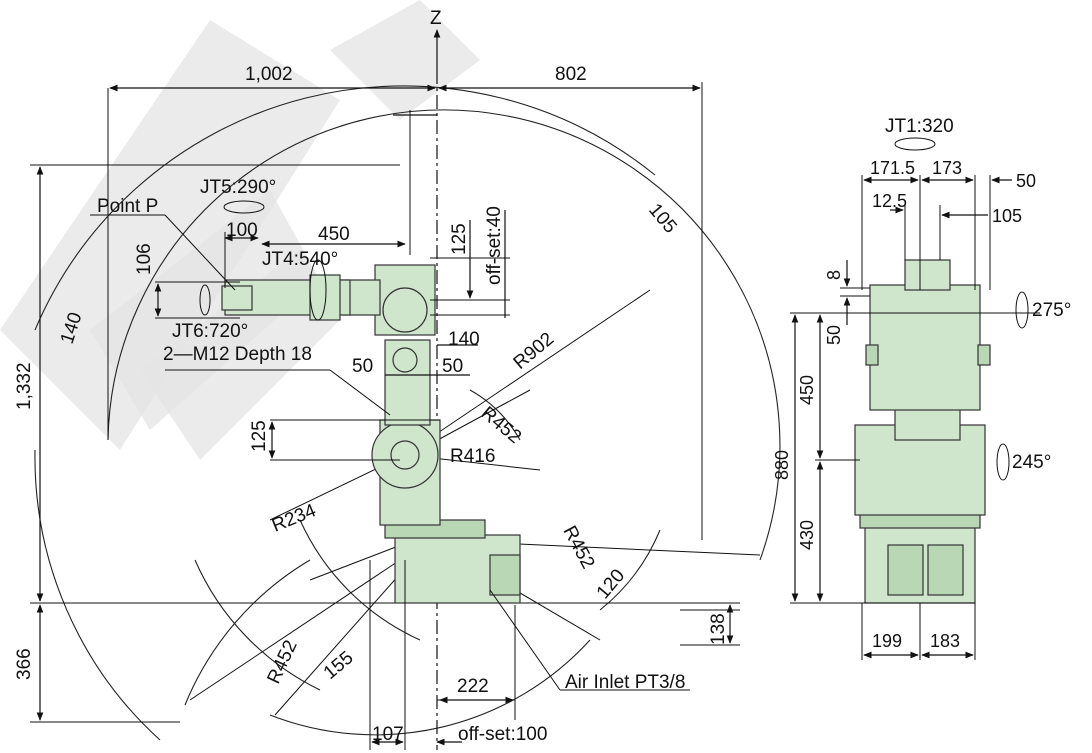  Describe the element at coordinates (300, 259) in the screenshot. I see `jt4-label: JT4:540°` at that location.